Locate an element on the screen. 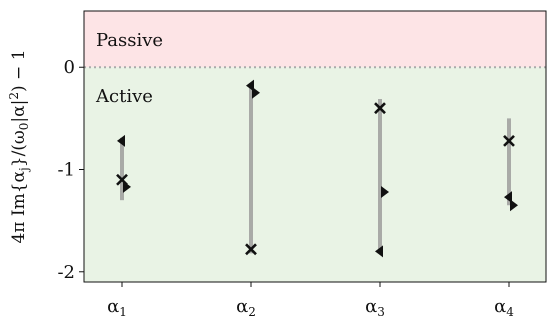 This screenshot has width=547, height=320. x-tick-label: α3 is located at coordinates (375, 307).